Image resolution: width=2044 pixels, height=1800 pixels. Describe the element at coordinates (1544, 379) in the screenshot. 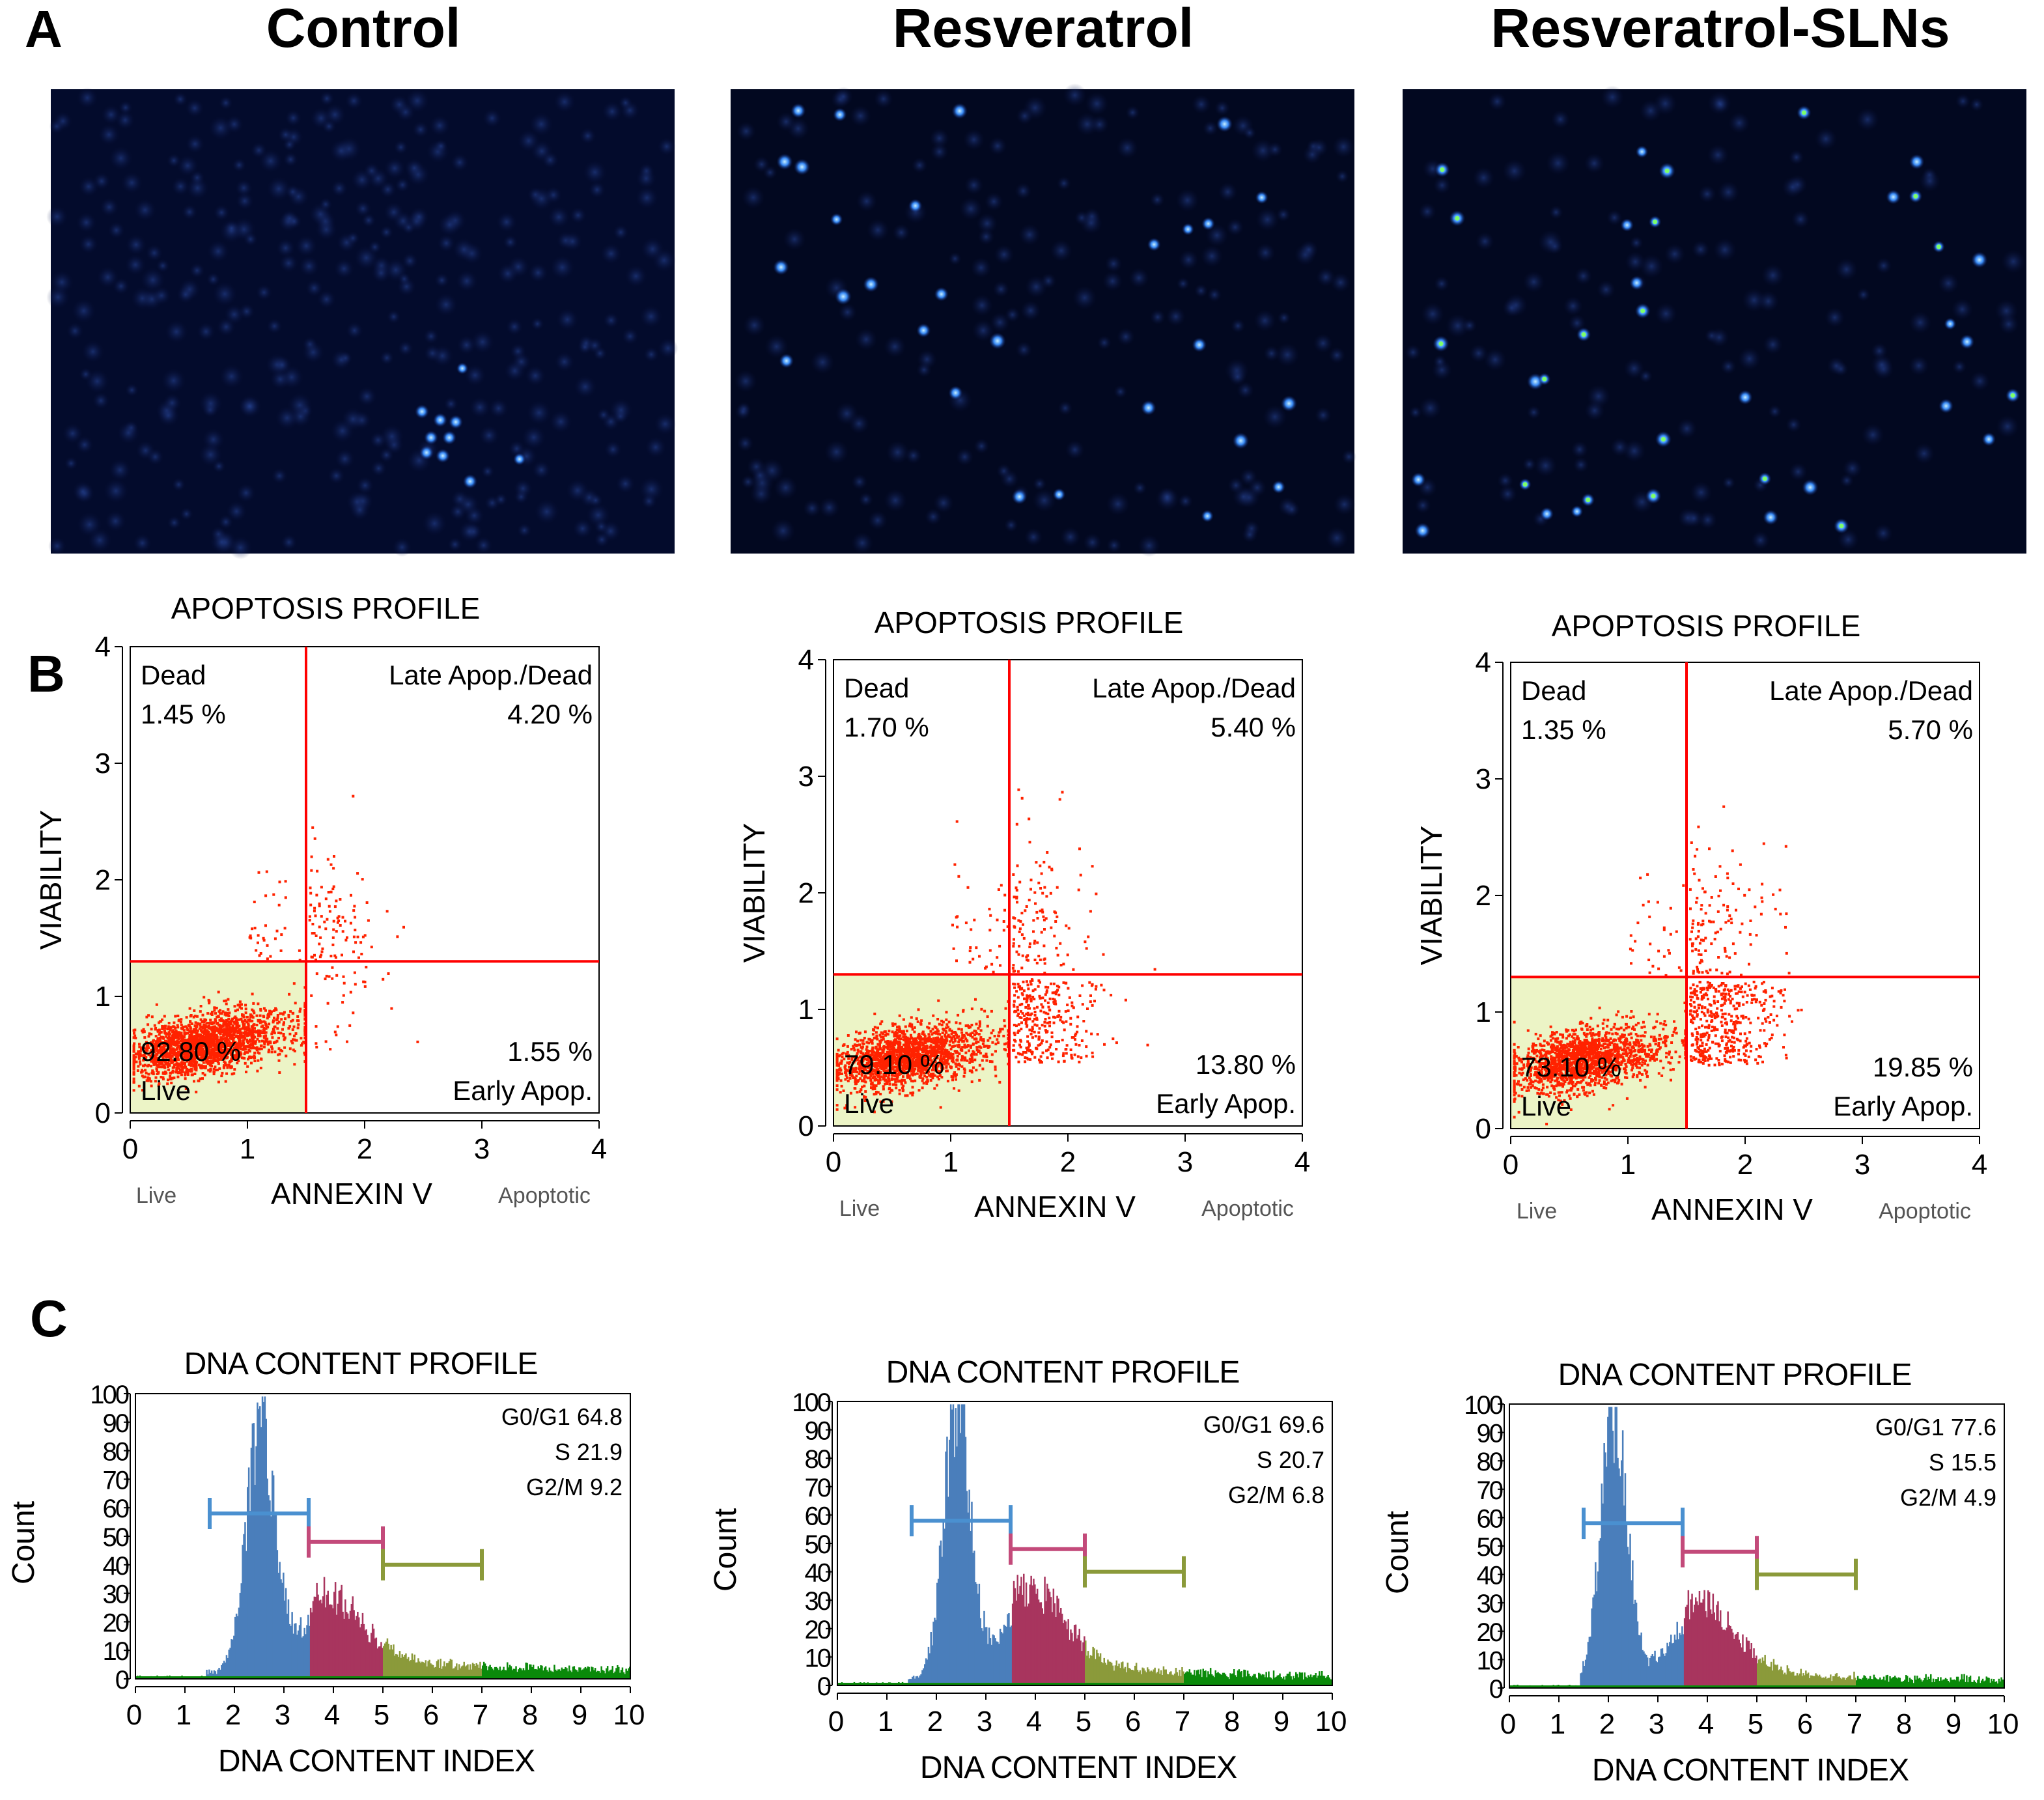

I see `green-core` at that location.